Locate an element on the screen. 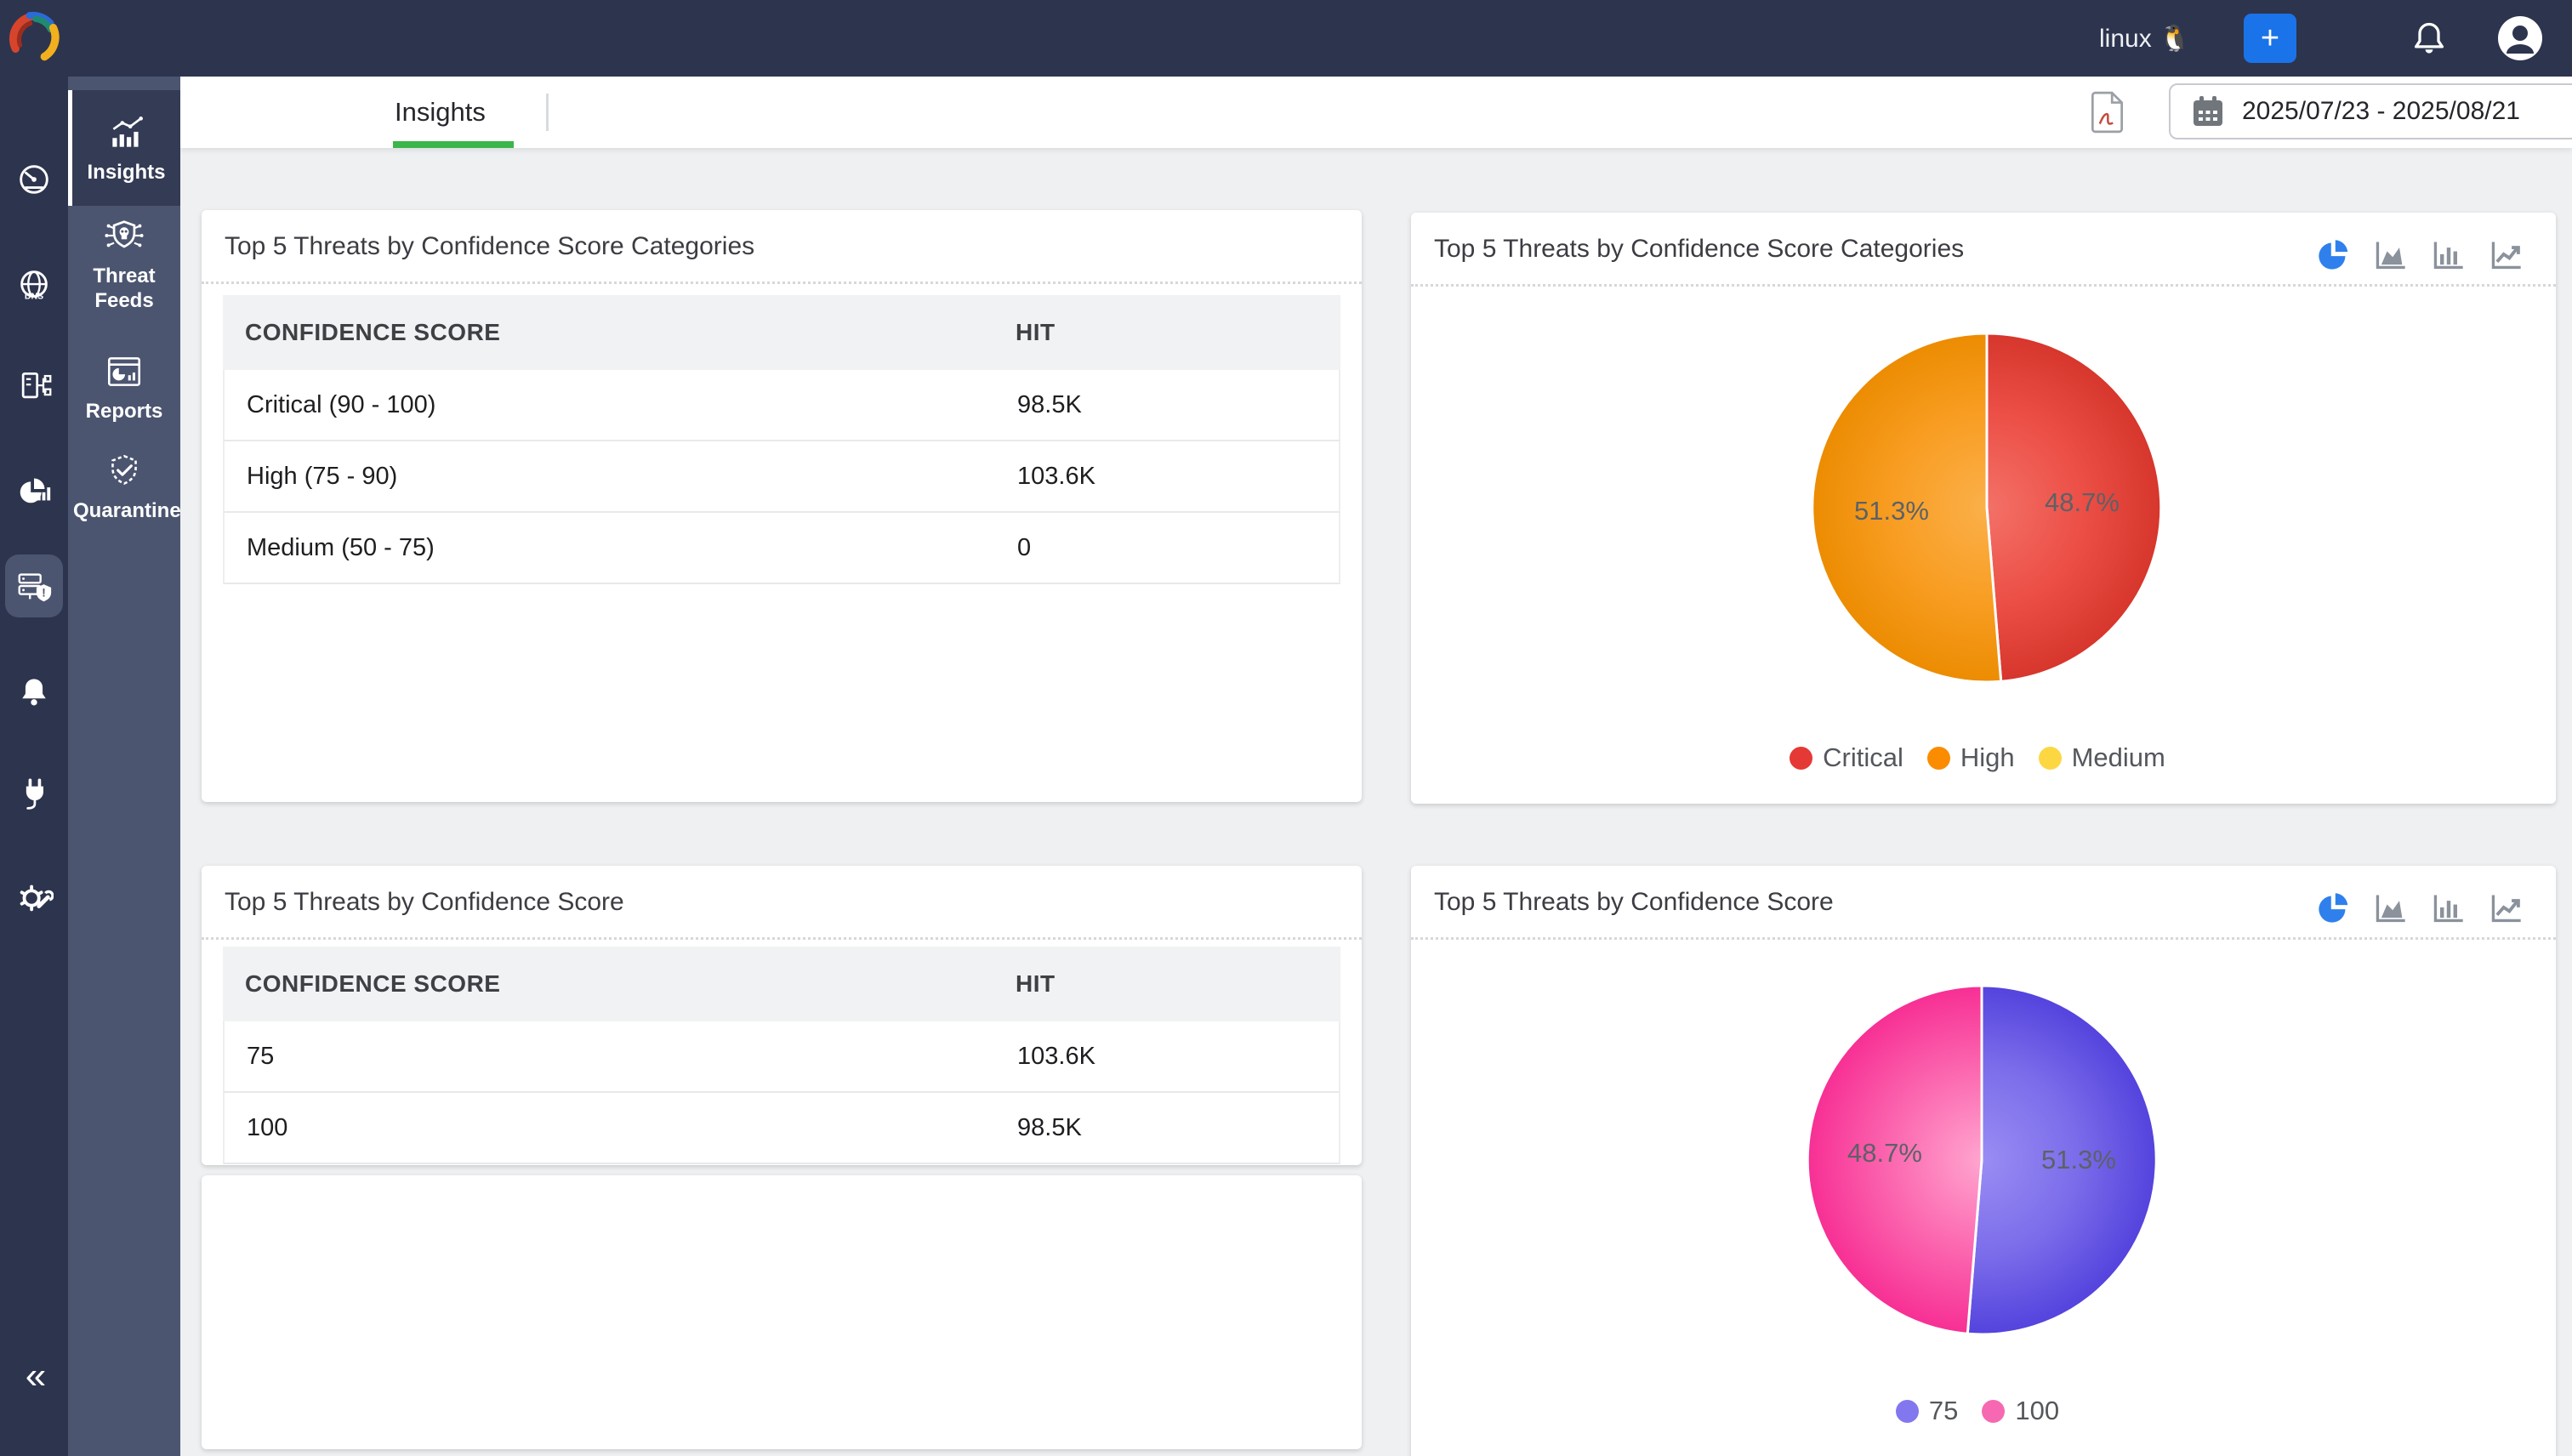 The image size is (2572, 1456). pie-label-100: 48.7% is located at coordinates (1885, 1153).